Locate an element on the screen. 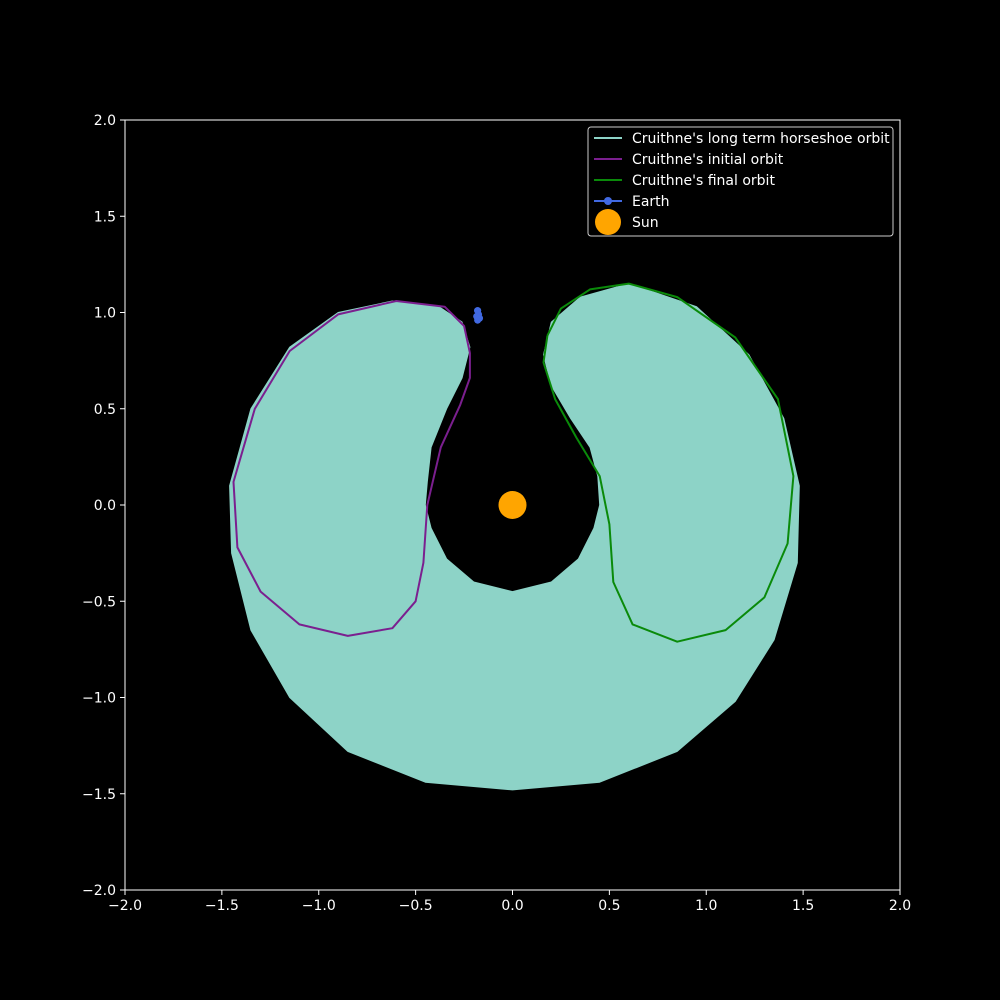 The width and height of the screenshot is (1000, 1000). x-tick-label: −0.5 is located at coordinates (416, 906).